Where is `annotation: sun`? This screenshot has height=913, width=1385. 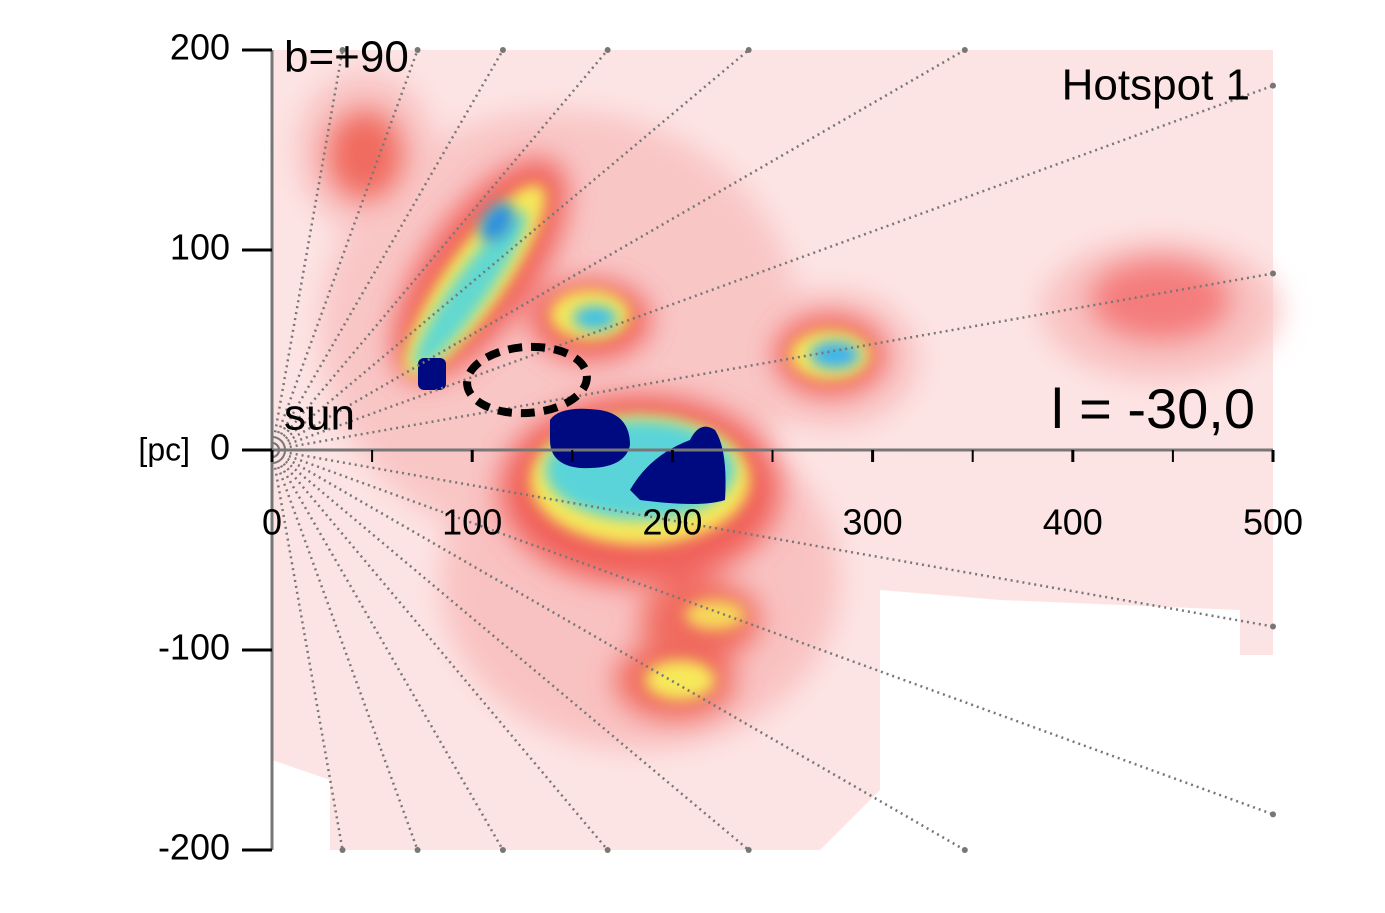
annotation: sun is located at coordinates (319, 415).